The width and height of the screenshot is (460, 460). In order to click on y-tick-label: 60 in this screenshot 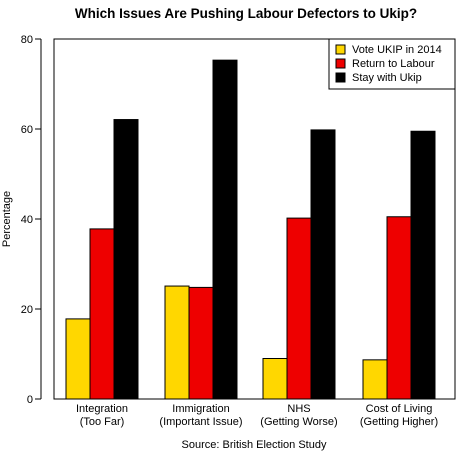, I will do `click(27, 130)`.